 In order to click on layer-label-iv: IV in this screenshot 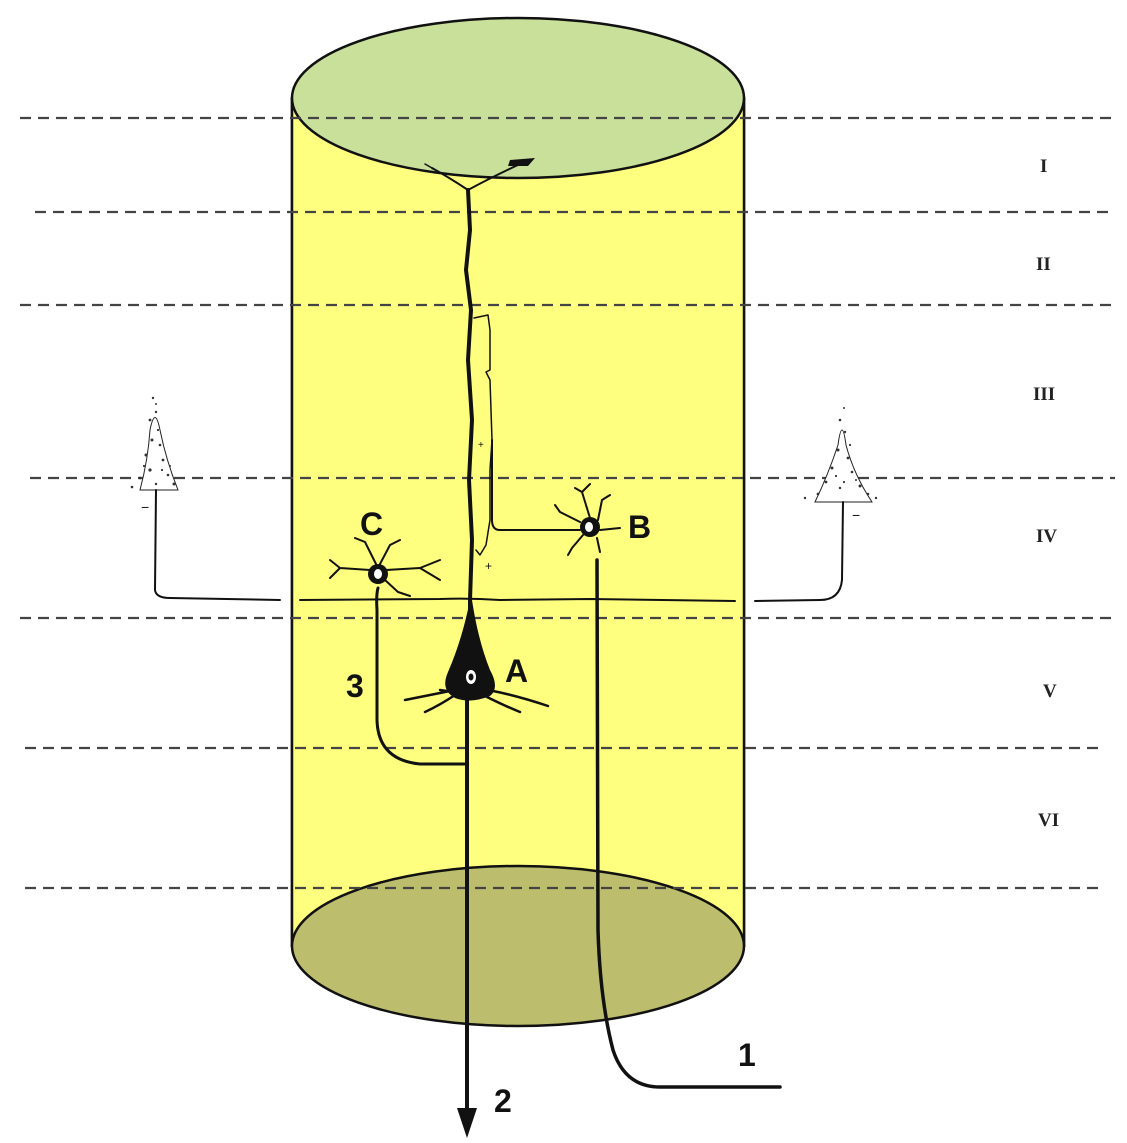, I will do `click(1046, 536)`.